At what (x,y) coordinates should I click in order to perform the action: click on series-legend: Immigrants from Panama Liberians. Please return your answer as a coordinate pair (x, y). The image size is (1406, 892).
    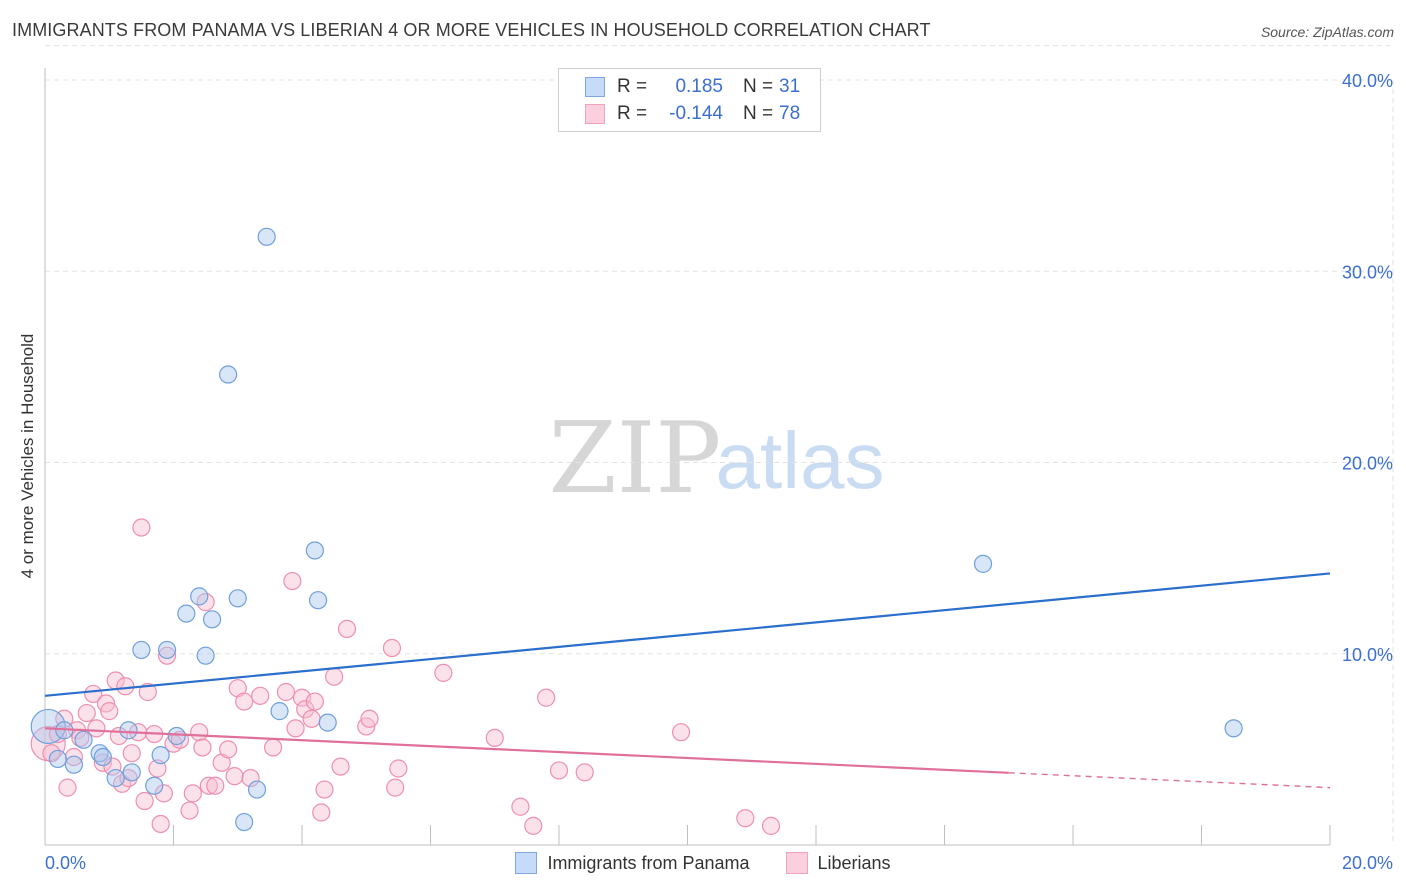
    Looking at the image, I should click on (703, 863).